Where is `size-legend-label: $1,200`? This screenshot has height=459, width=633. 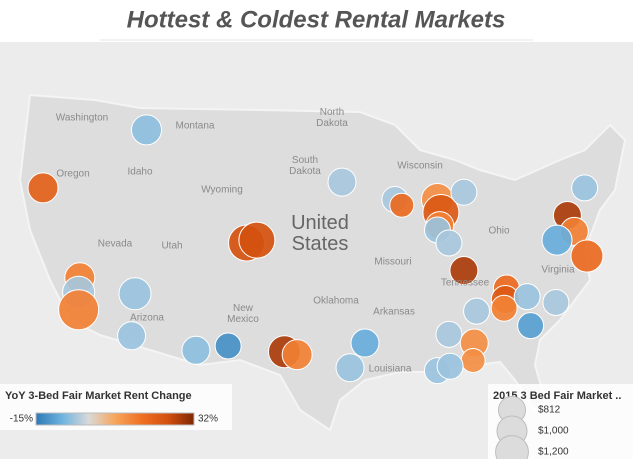
size-legend-label: $1,200 is located at coordinates (553, 452).